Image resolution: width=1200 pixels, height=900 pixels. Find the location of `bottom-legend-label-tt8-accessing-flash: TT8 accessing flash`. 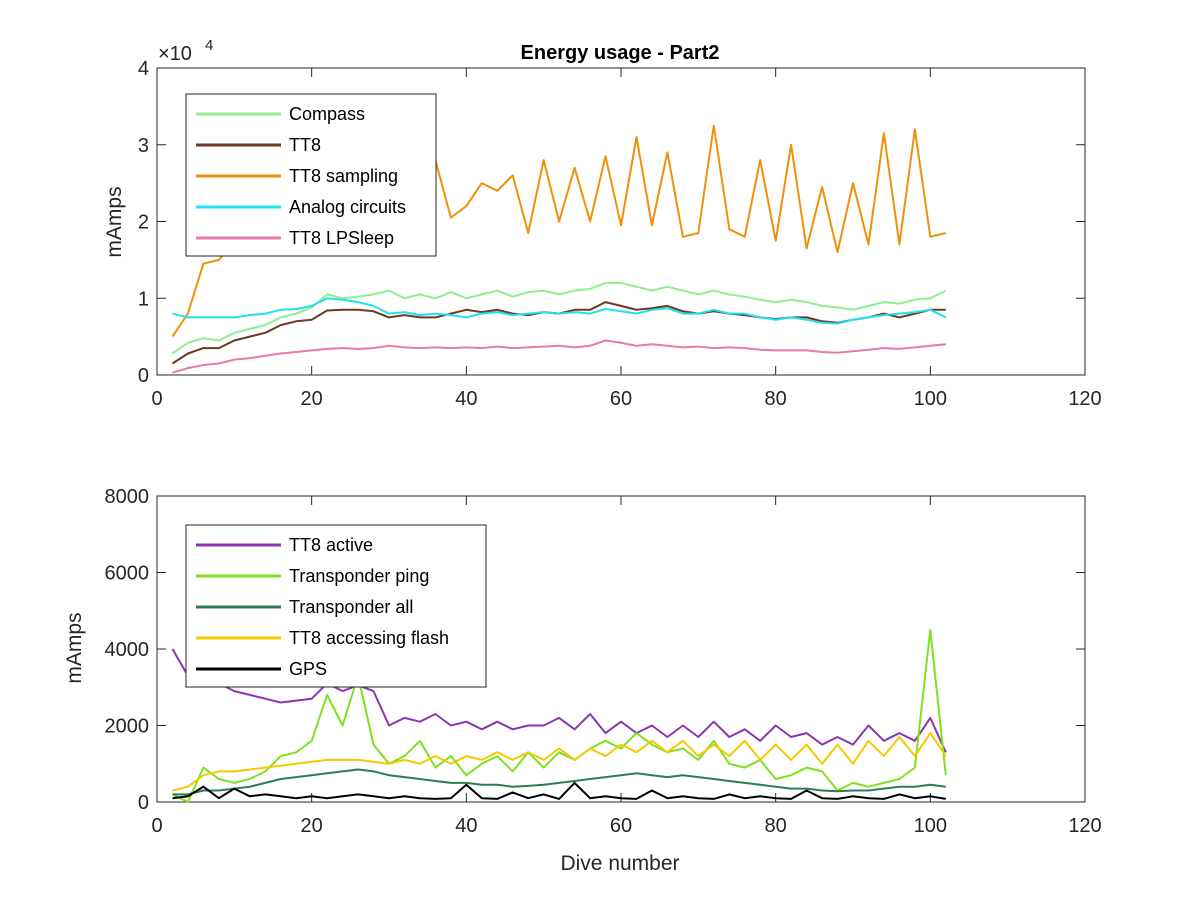

bottom-legend-label-tt8-accessing-flash: TT8 accessing flash is located at coordinates (369, 638).